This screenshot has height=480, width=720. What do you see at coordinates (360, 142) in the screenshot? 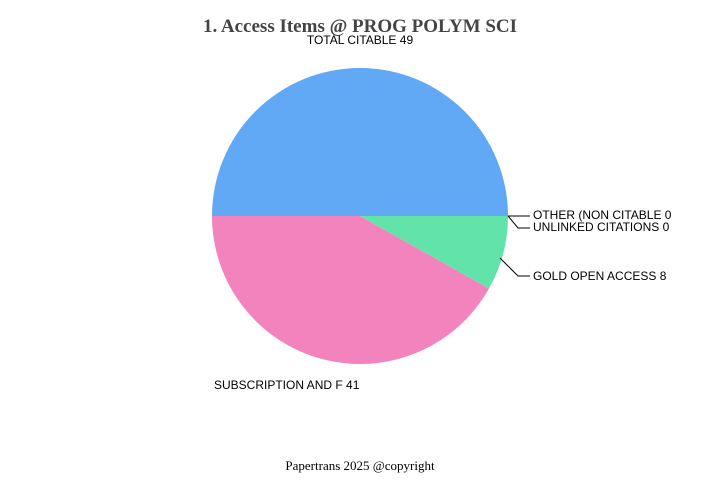
I see `slice-total-citable` at bounding box center [360, 142].